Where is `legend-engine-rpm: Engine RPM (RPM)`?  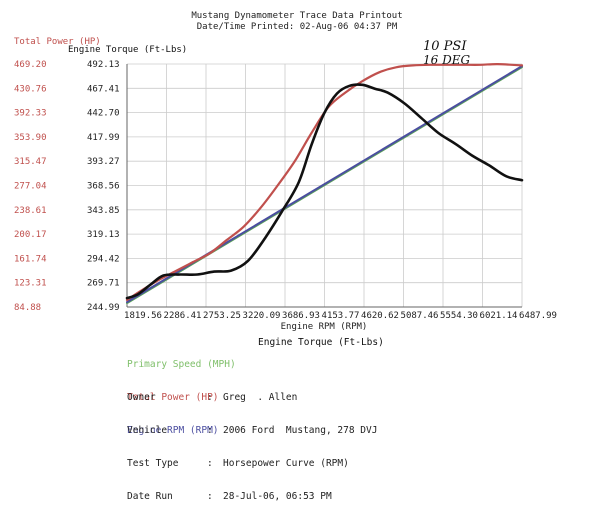
legend-engine-rpm: Engine RPM (RPM) is located at coordinates (173, 430).